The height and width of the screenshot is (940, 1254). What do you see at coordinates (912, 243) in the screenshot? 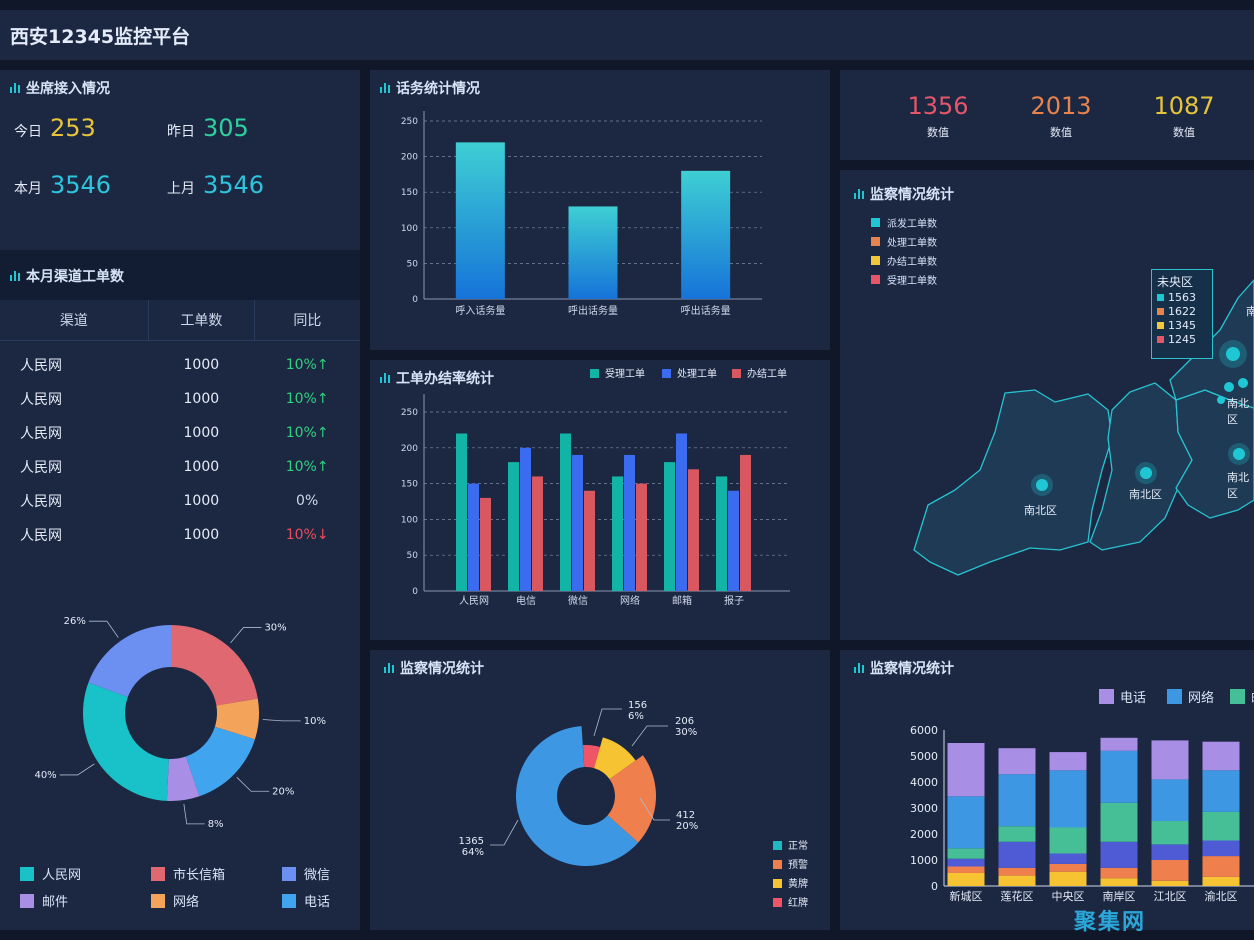
I see `legend-label: 处理工单数` at bounding box center [912, 243].